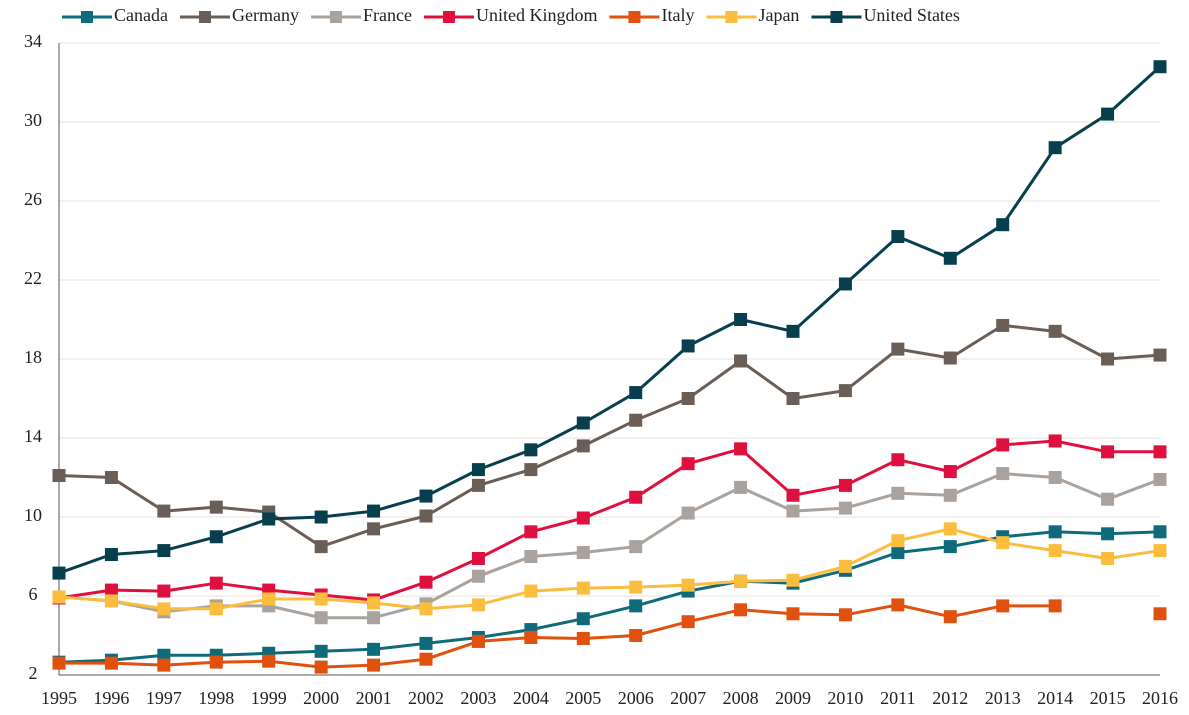  Describe the element at coordinates (651, 15) in the screenshot. I see `legend-item: Italy` at that location.